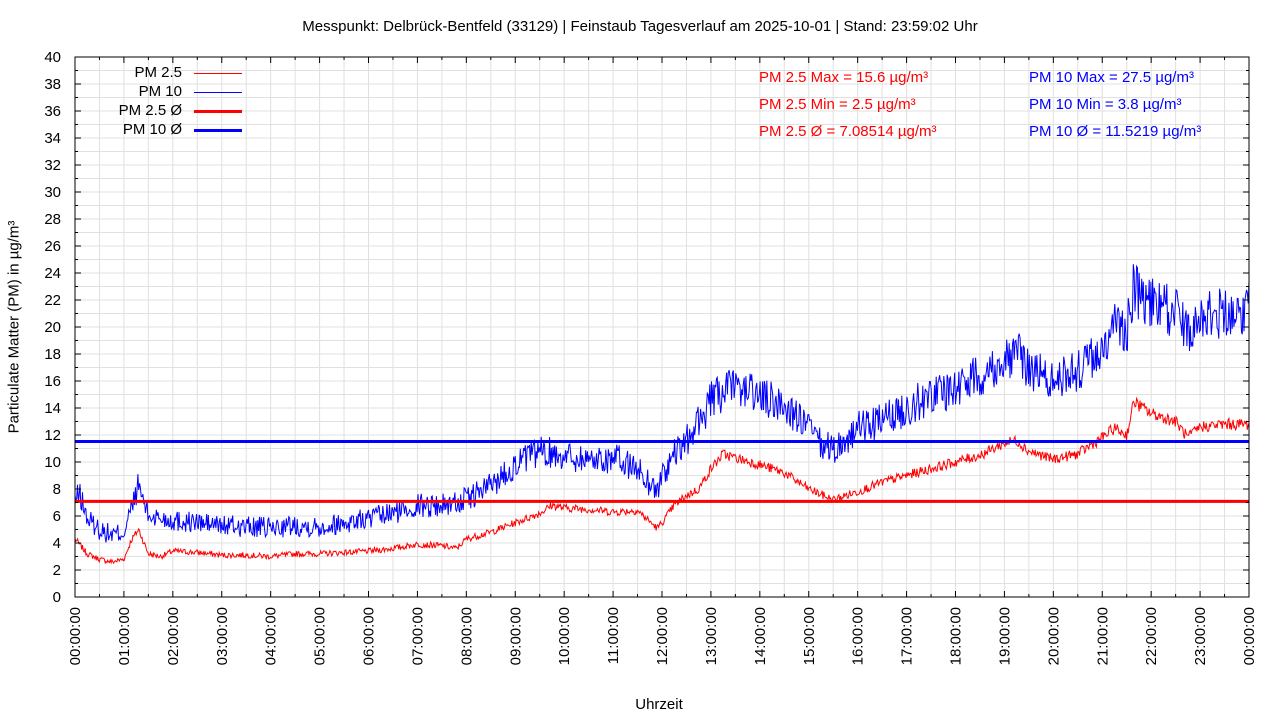  What do you see at coordinates (152, 129) in the screenshot?
I see `legend-label-pm10-mean: PM 10 Ø` at bounding box center [152, 129].